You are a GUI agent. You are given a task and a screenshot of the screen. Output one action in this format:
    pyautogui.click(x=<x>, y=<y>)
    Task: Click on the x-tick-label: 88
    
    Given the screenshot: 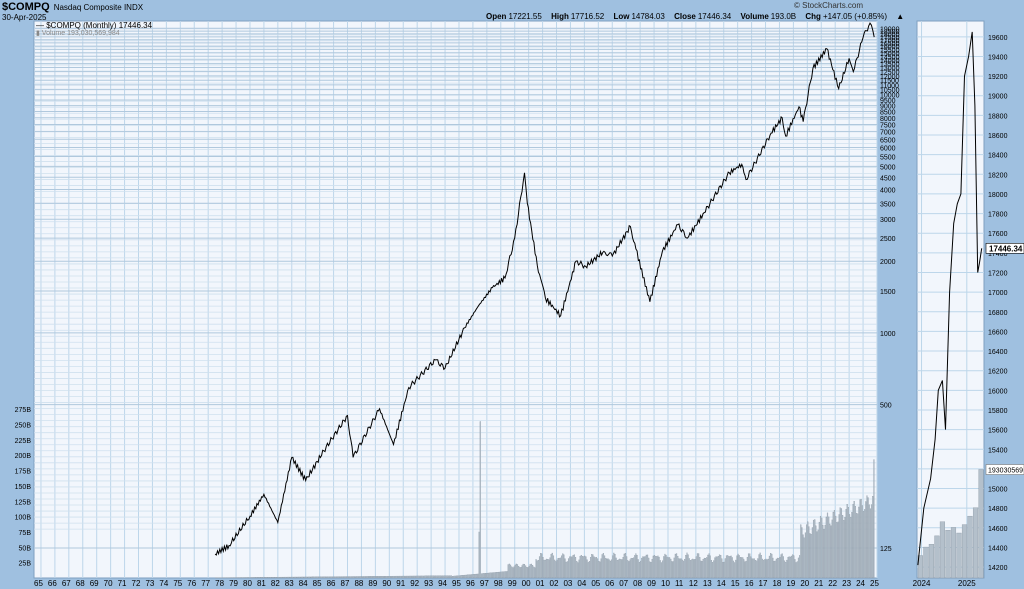 What is the action you would take?
    pyautogui.click(x=358, y=583)
    